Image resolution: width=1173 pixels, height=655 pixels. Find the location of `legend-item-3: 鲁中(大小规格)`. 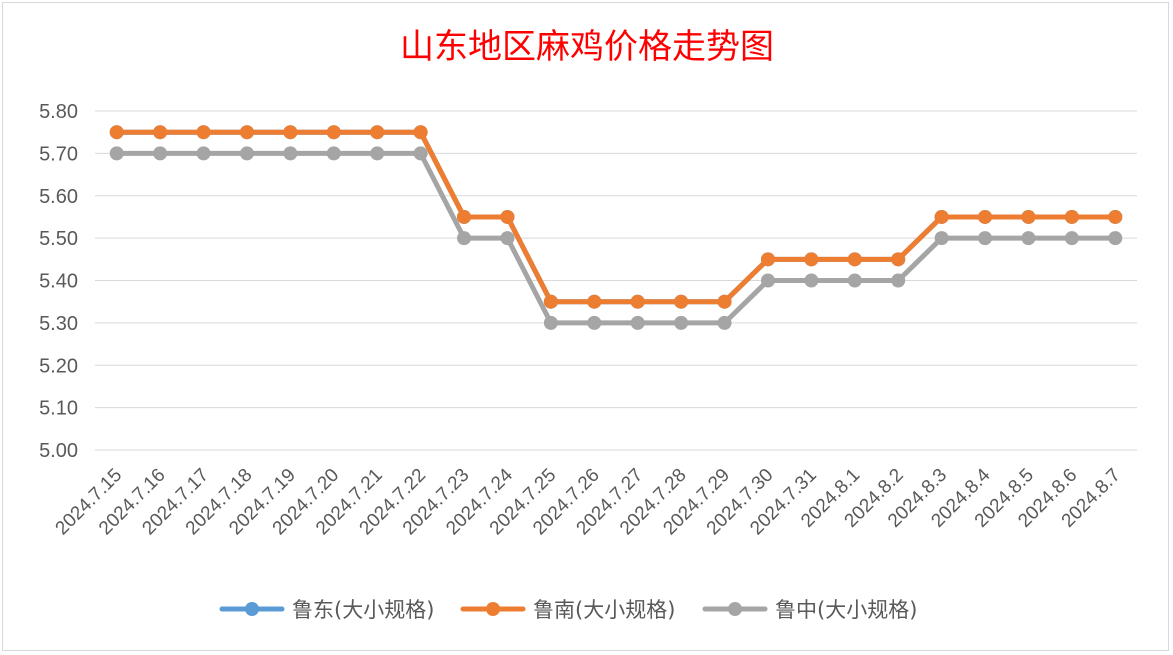

legend-item-3: 鲁中(大小规格) is located at coordinates (809, 610).